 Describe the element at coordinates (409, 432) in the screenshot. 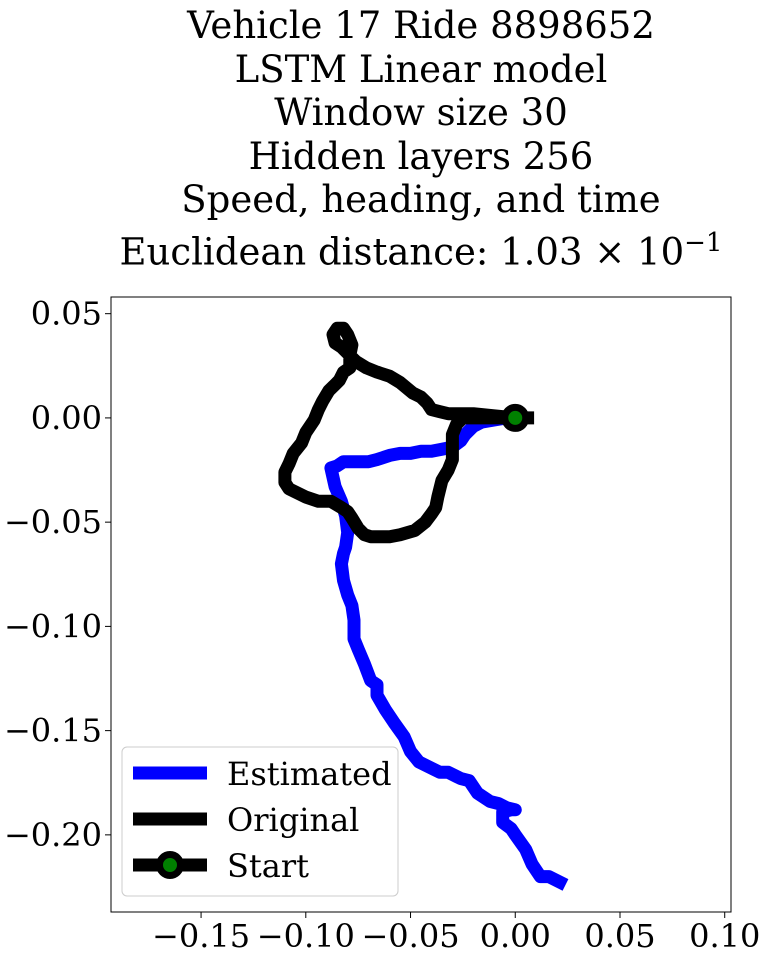

I see `series-line-original` at that location.